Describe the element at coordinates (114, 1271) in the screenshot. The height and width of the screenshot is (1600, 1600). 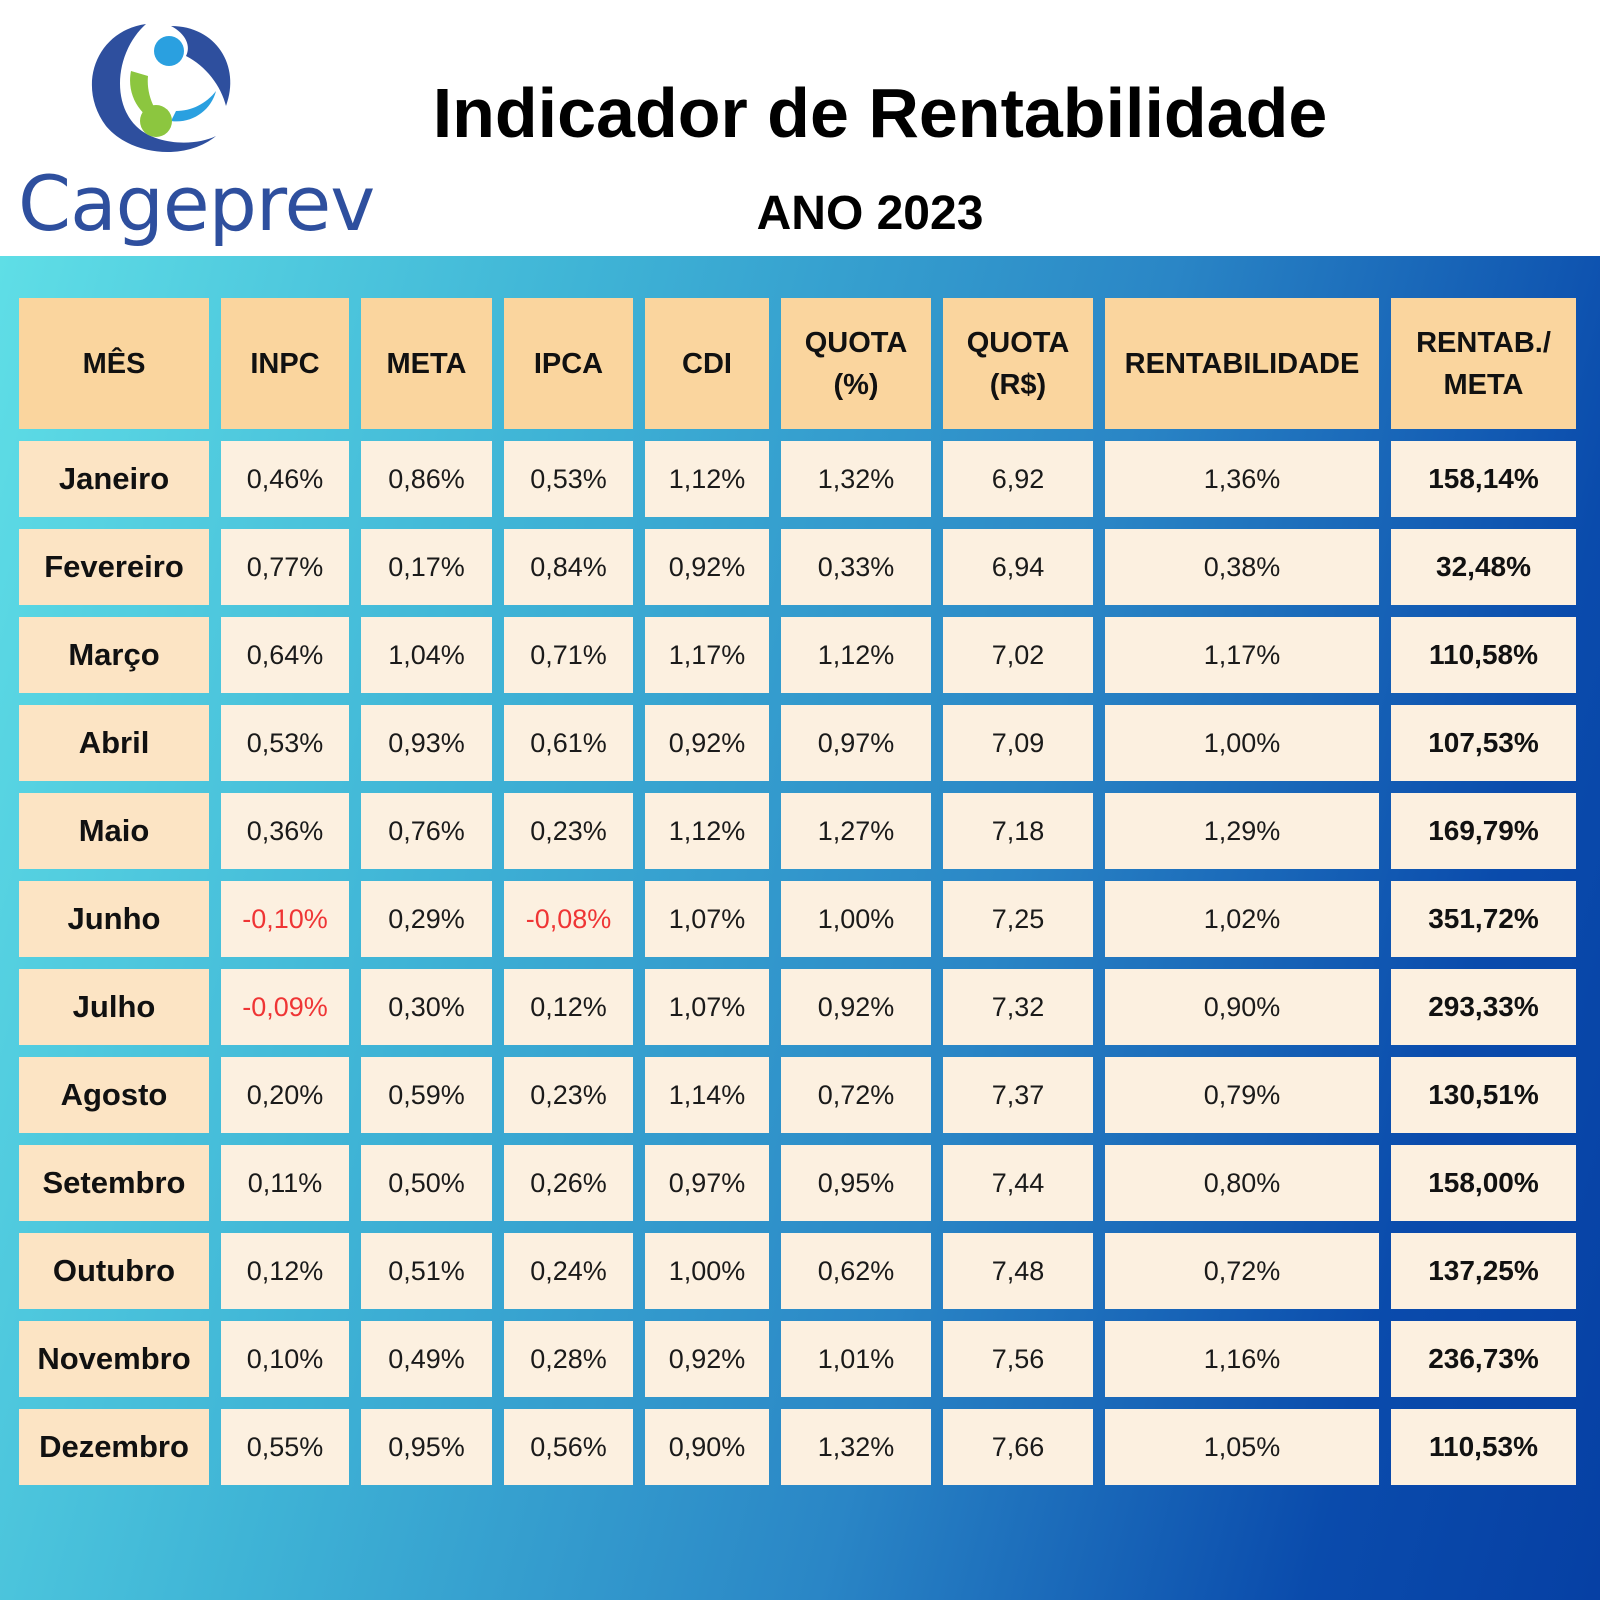
I see `month-cell: Outubro` at that location.